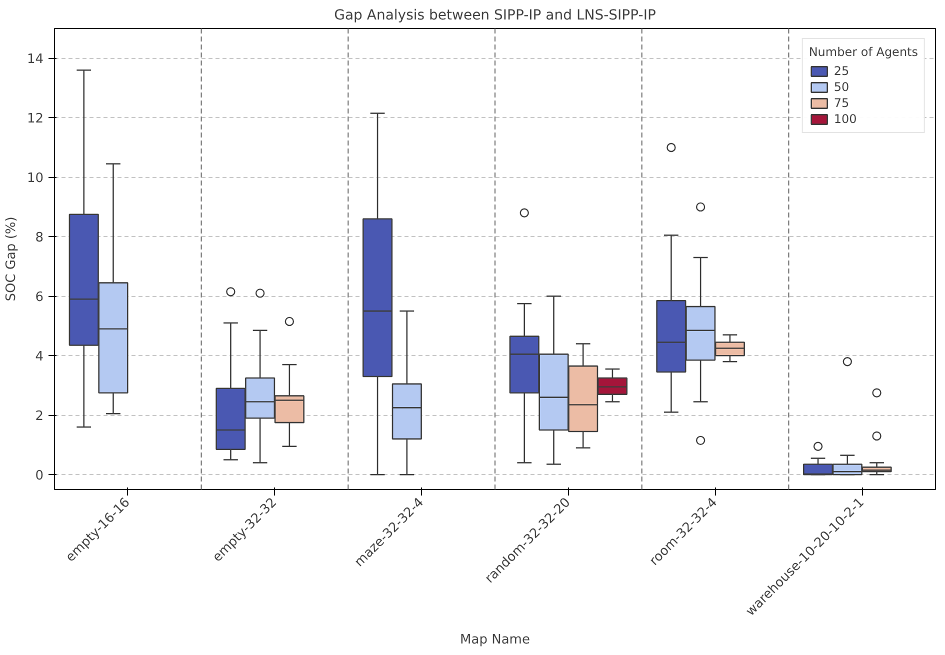  I want to click on y-tick-label: 12, so click(35, 119).